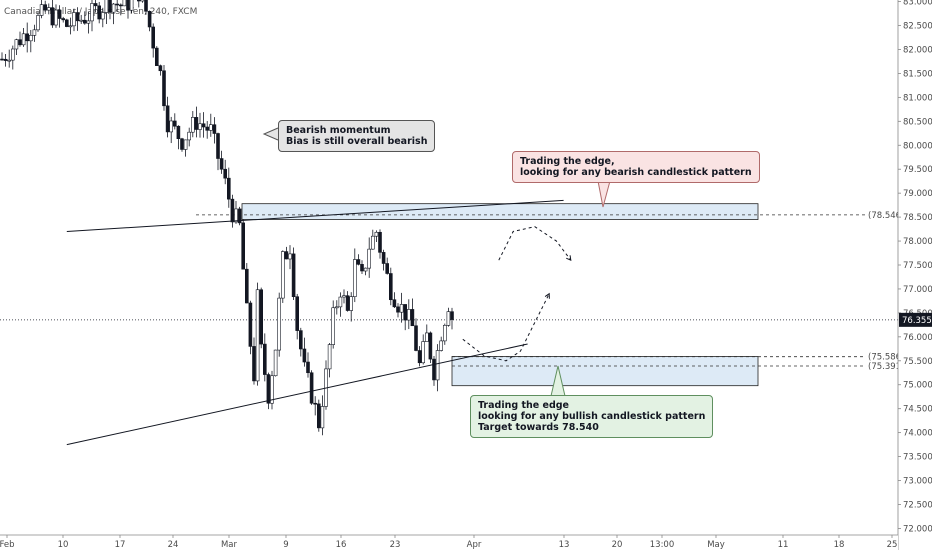  What do you see at coordinates (716, 545) in the screenshot?
I see `x-tick-label: May` at bounding box center [716, 545].